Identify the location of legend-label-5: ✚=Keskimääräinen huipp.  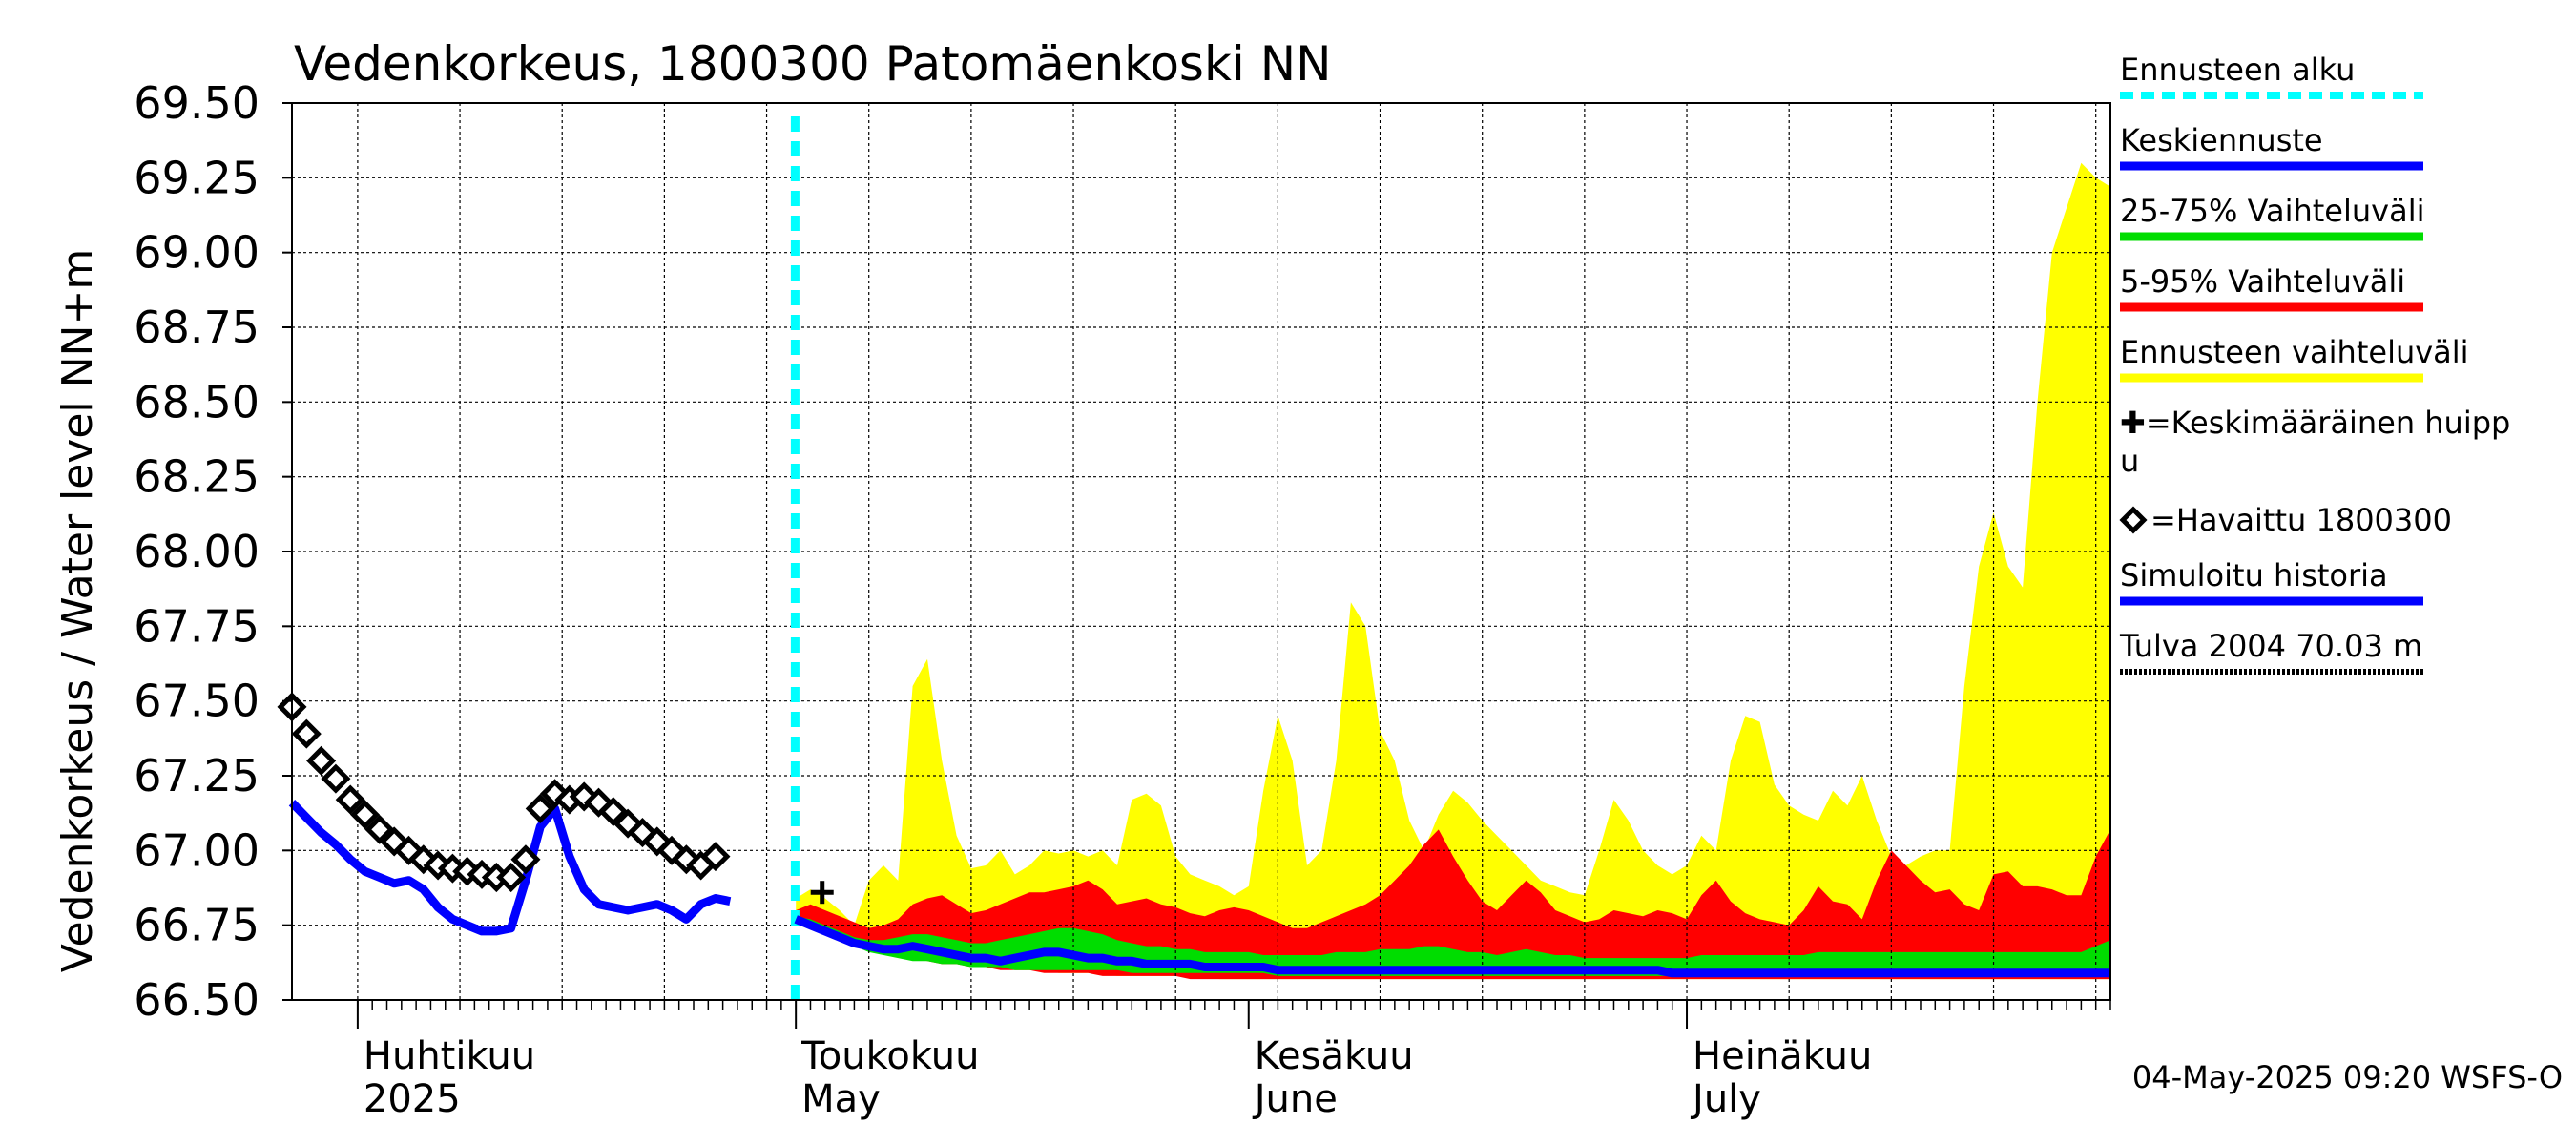
(2315, 423).